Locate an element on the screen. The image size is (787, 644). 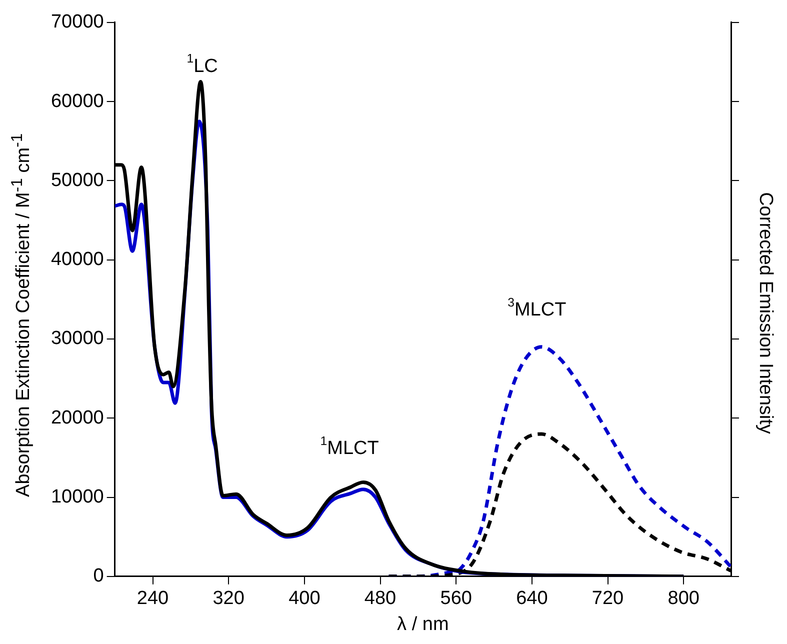
y-tick-label: 40000 is located at coordinates (77, 259).